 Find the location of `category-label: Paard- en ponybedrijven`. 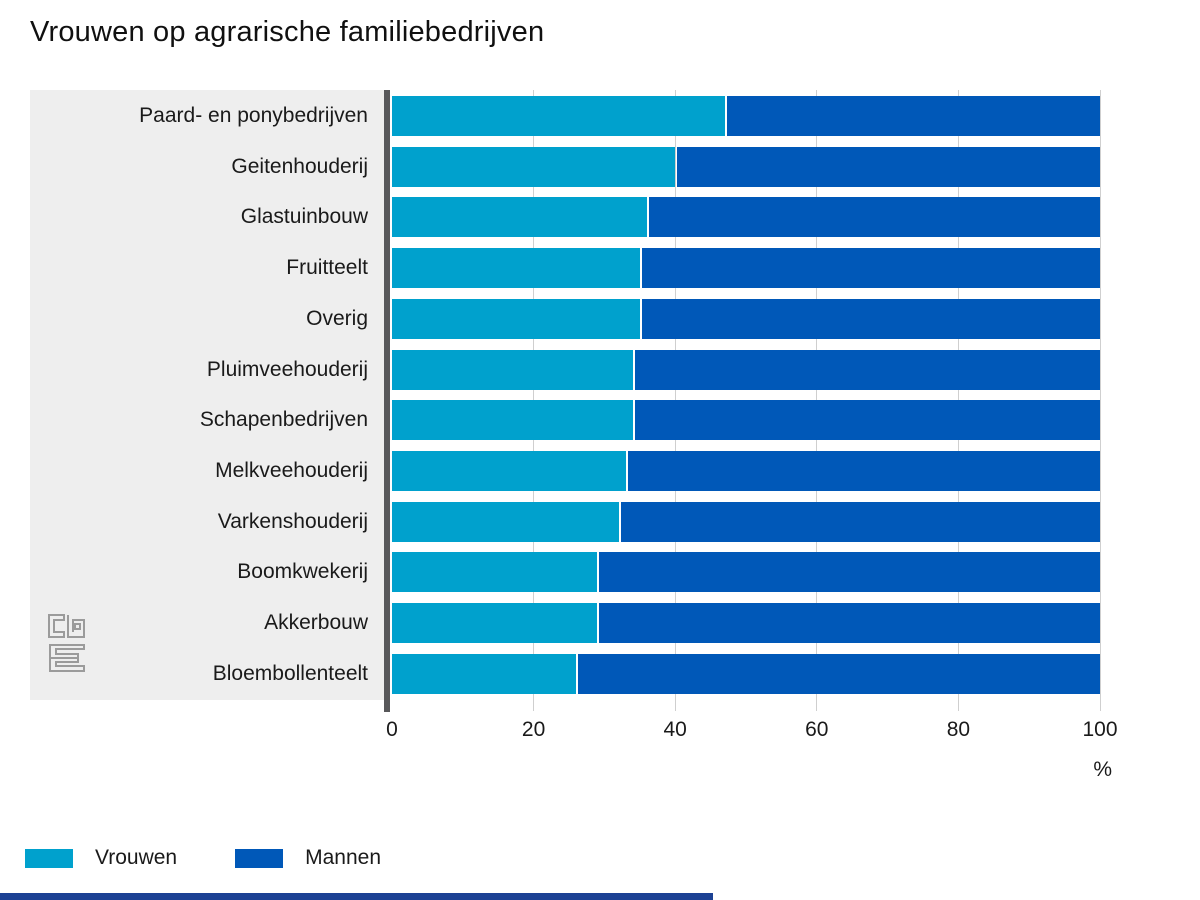

category-label: Paard- en ponybedrijven is located at coordinates (253, 115).